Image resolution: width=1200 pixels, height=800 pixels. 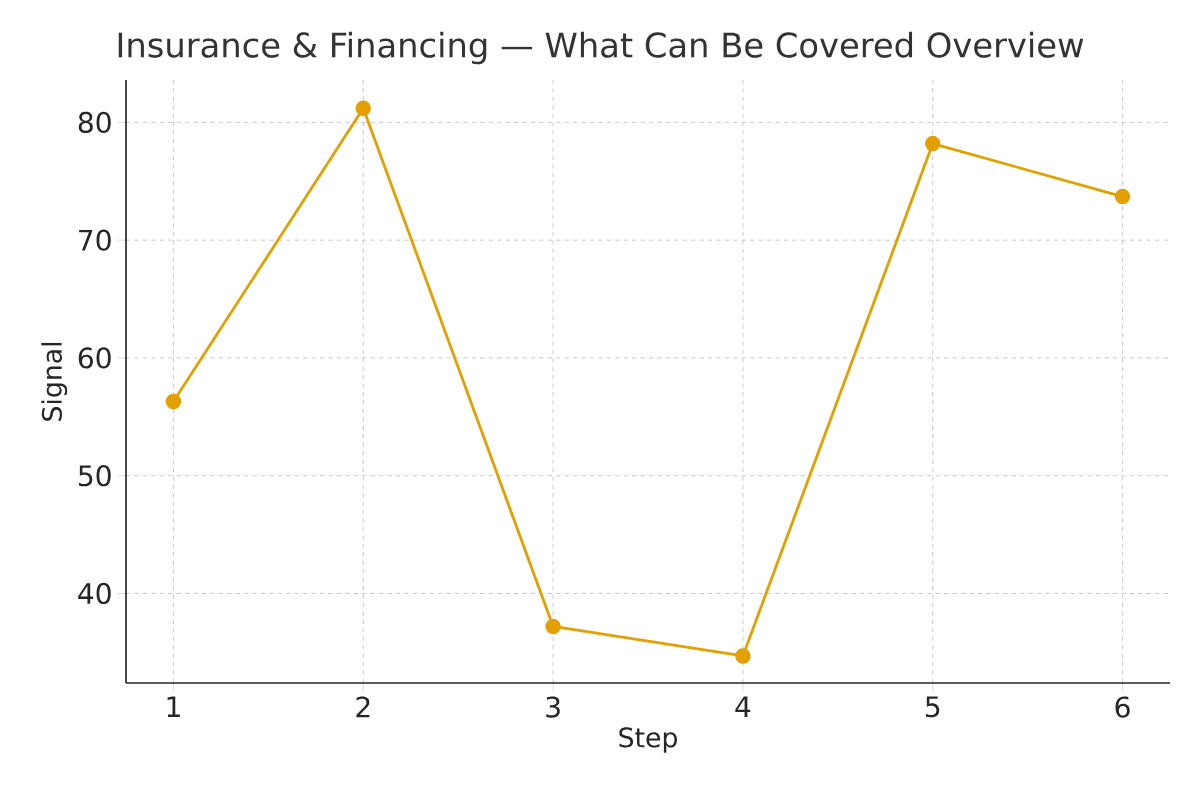 What do you see at coordinates (95, 240) in the screenshot?
I see `y-tick-label: 70` at bounding box center [95, 240].